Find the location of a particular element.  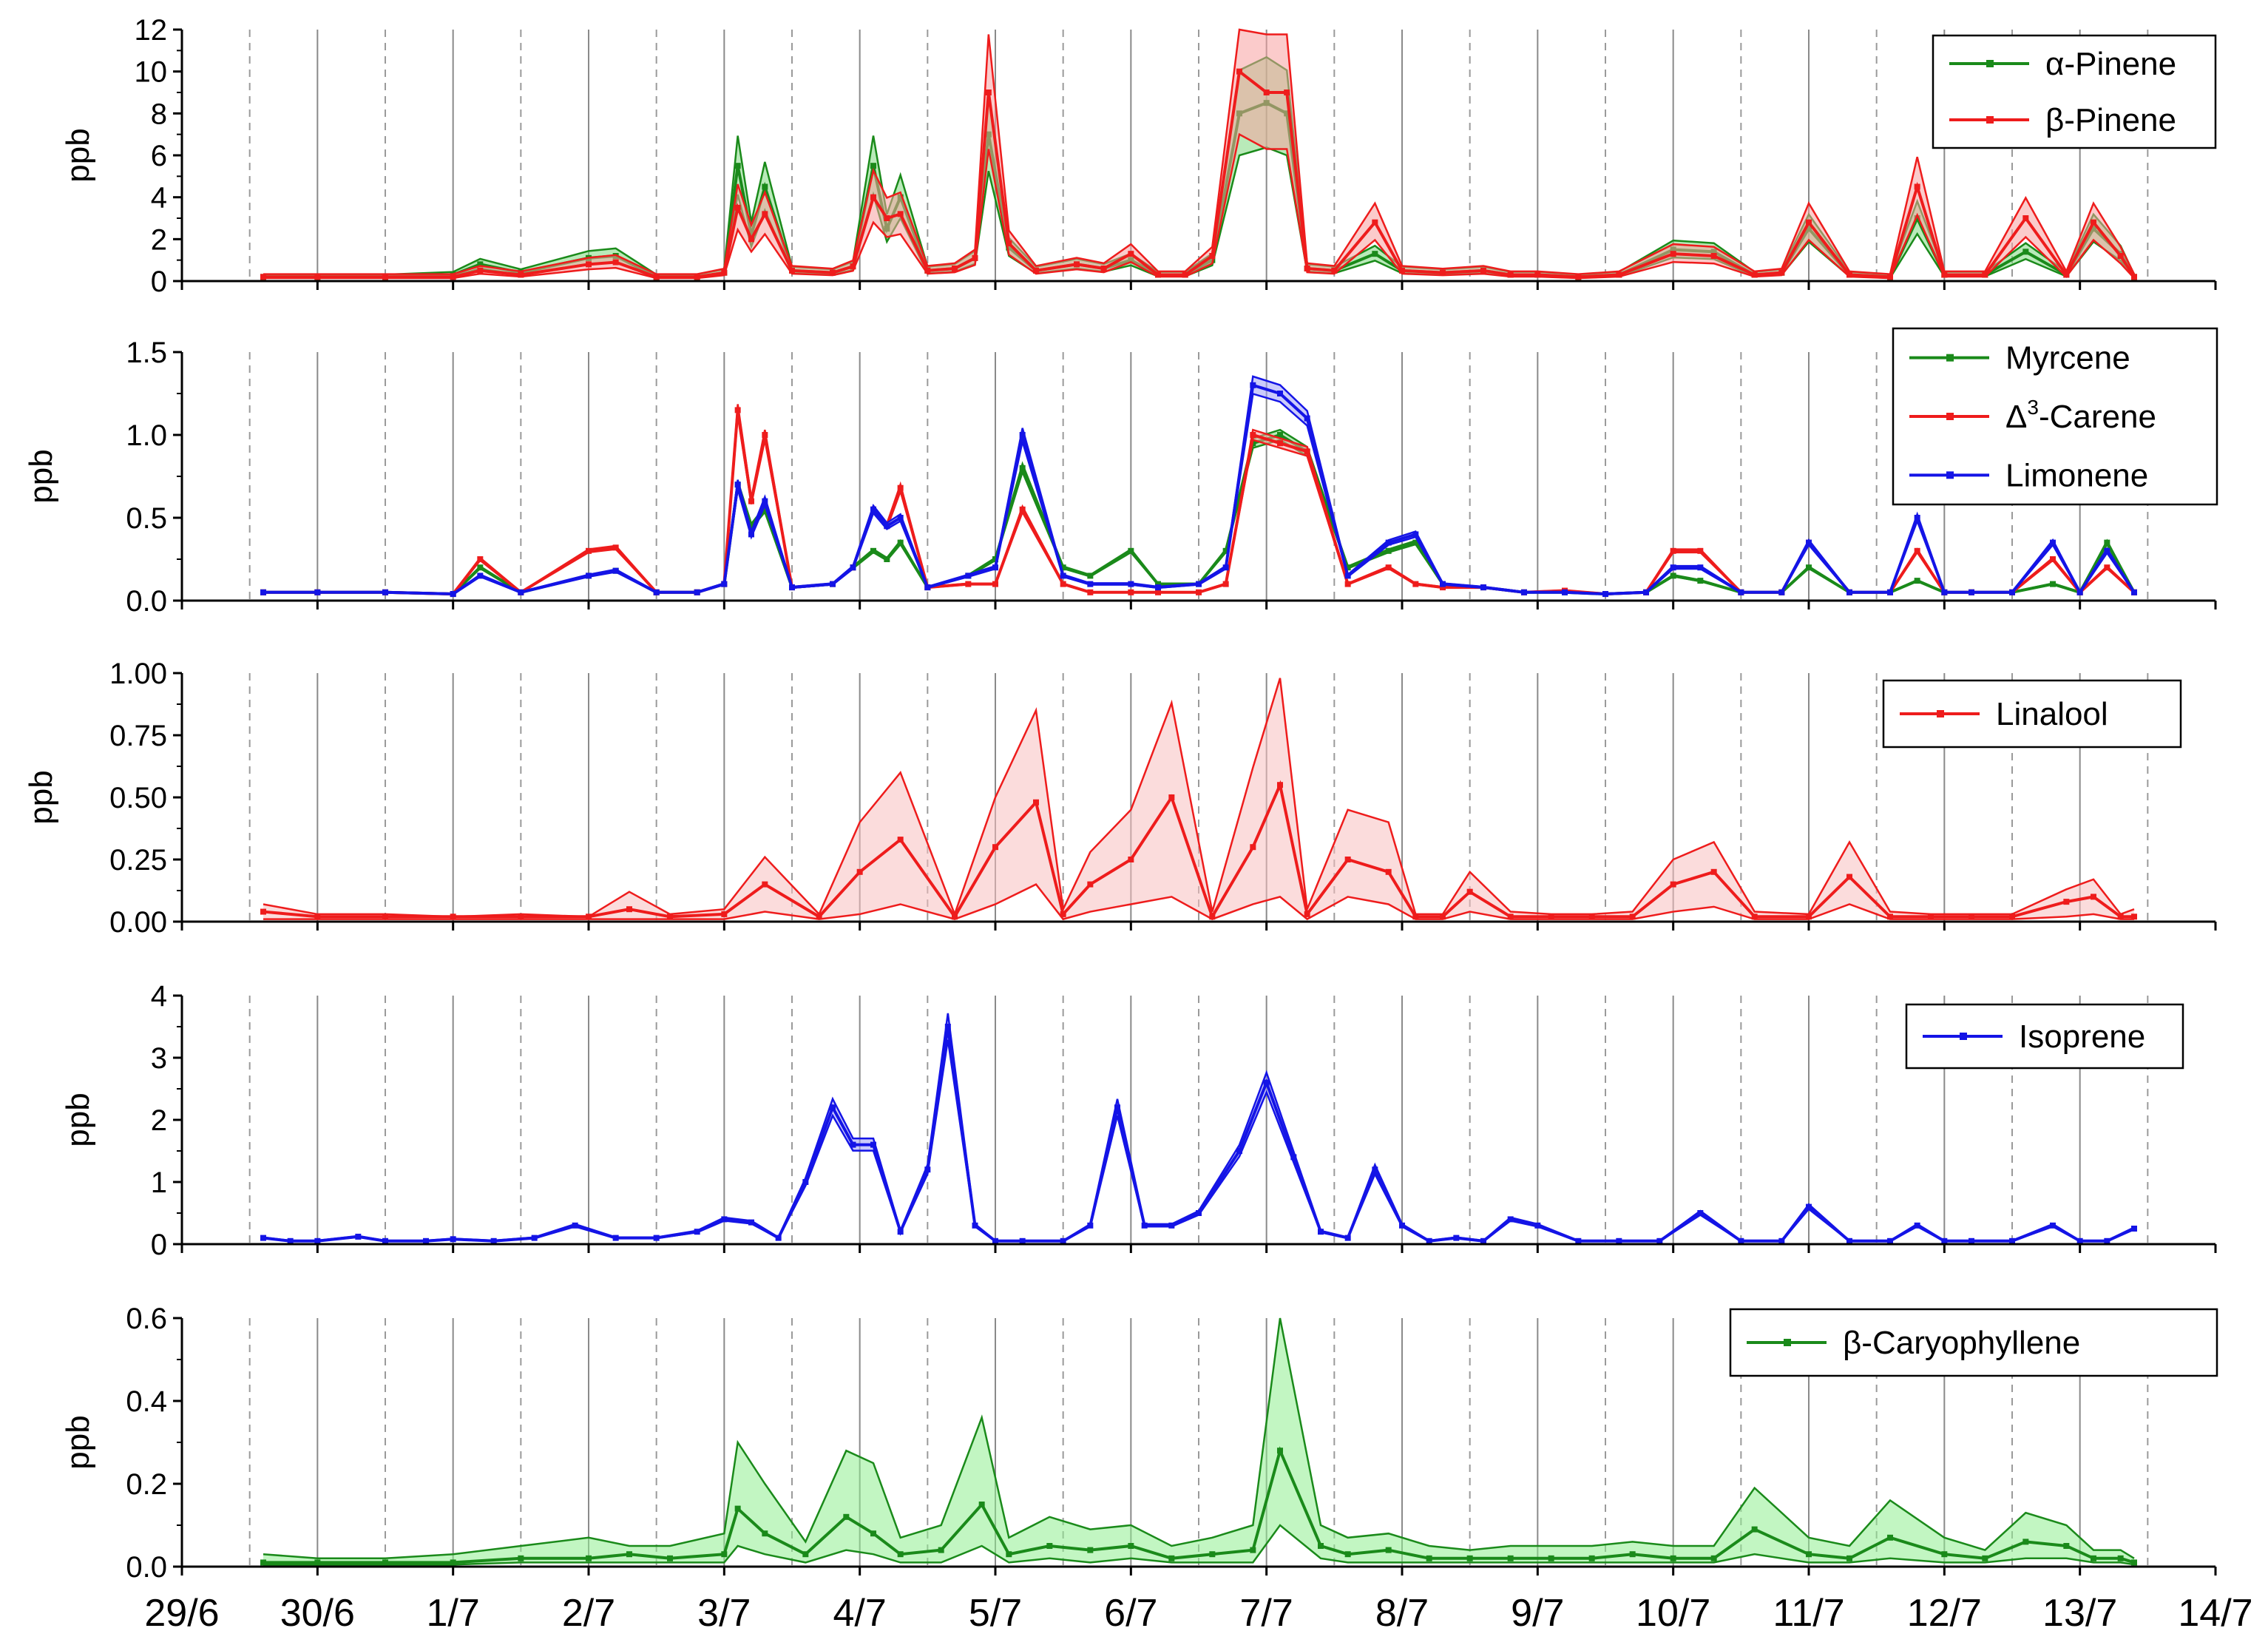

superscript: 3 is located at coordinates (2033, 408).